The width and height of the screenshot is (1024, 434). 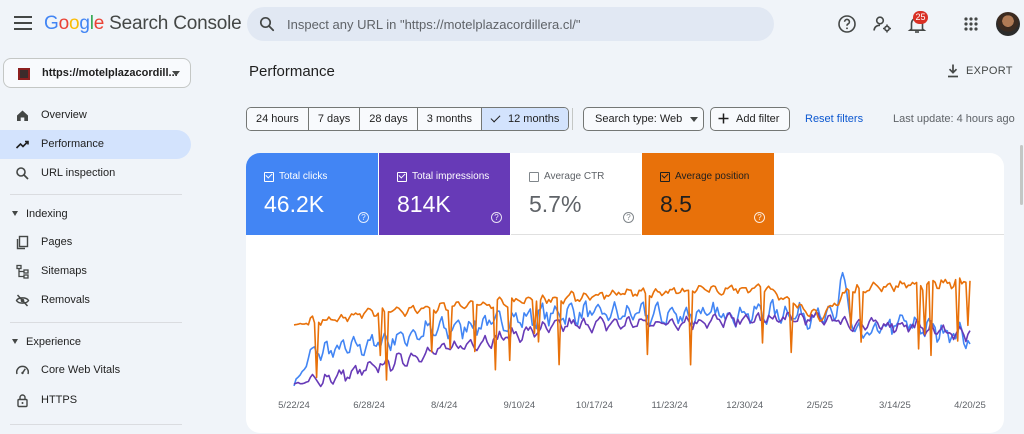 I want to click on metric-total-clicks: Total clicks 46.2K ?, so click(x=312, y=194).